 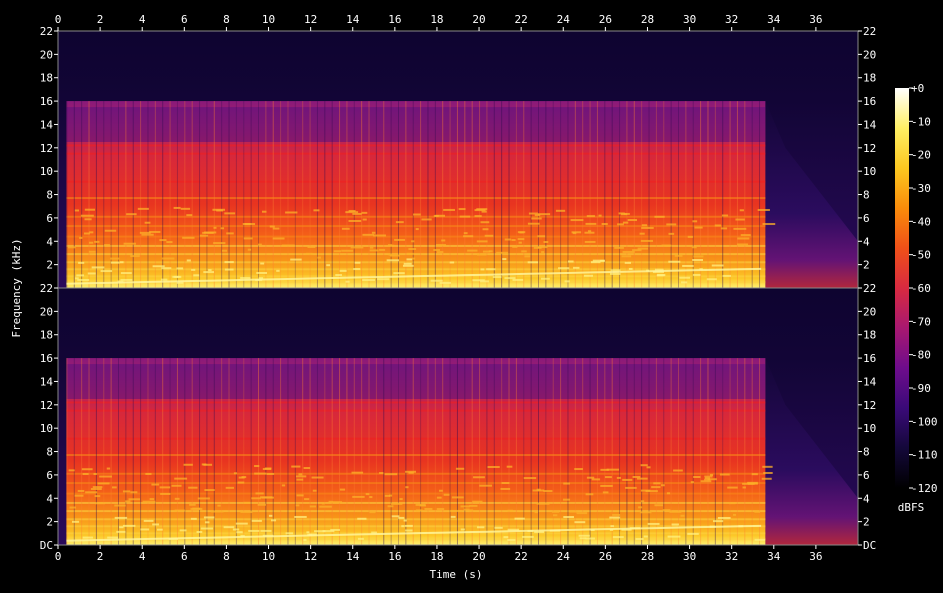 I want to click on y-tick-label: 6, so click(x=866, y=218).